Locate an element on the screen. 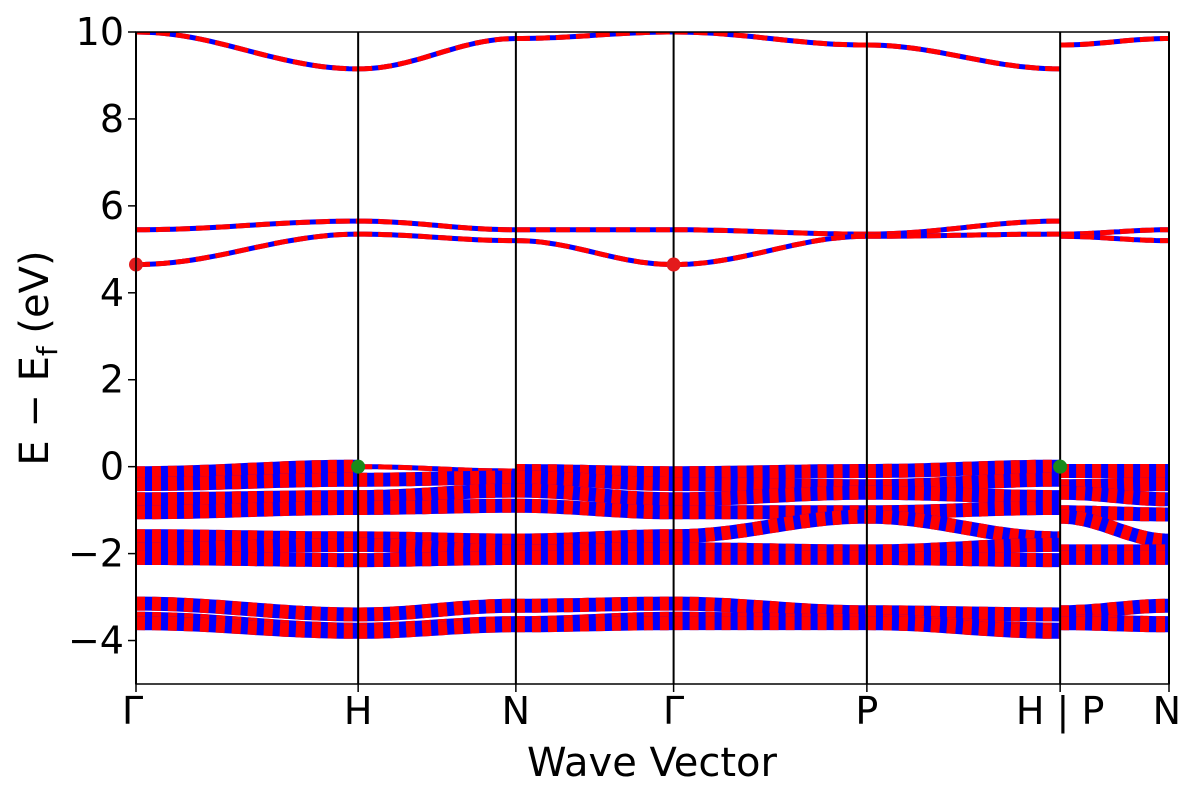 Image resolution: width=1200 pixels, height=800 pixels. y-axis-title: E − Ef (eV) is located at coordinates (38, 357).